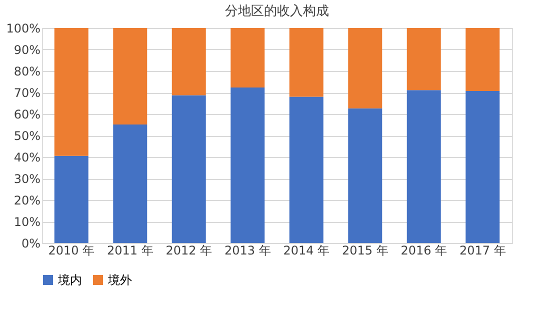 The height and width of the screenshot is (329, 550). Describe the element at coordinates (30, 243) in the screenshot. I see `y-tick-label: 0%` at that location.